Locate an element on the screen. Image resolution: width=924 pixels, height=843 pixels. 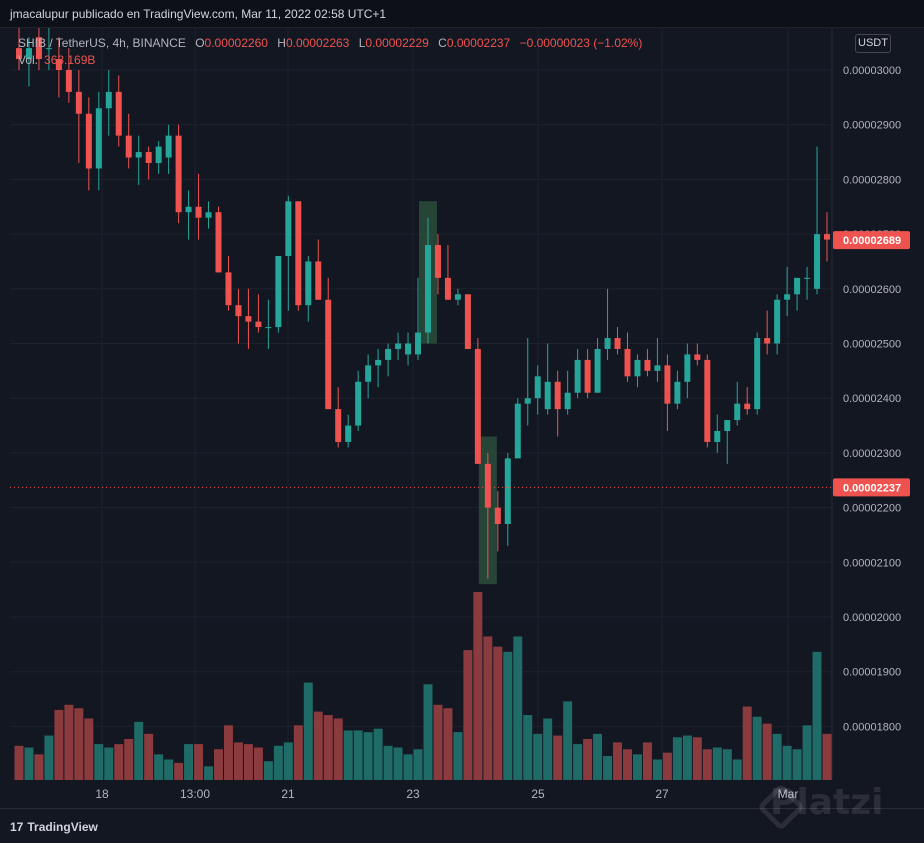
x-tick-label: 13:00 is located at coordinates (195, 794).